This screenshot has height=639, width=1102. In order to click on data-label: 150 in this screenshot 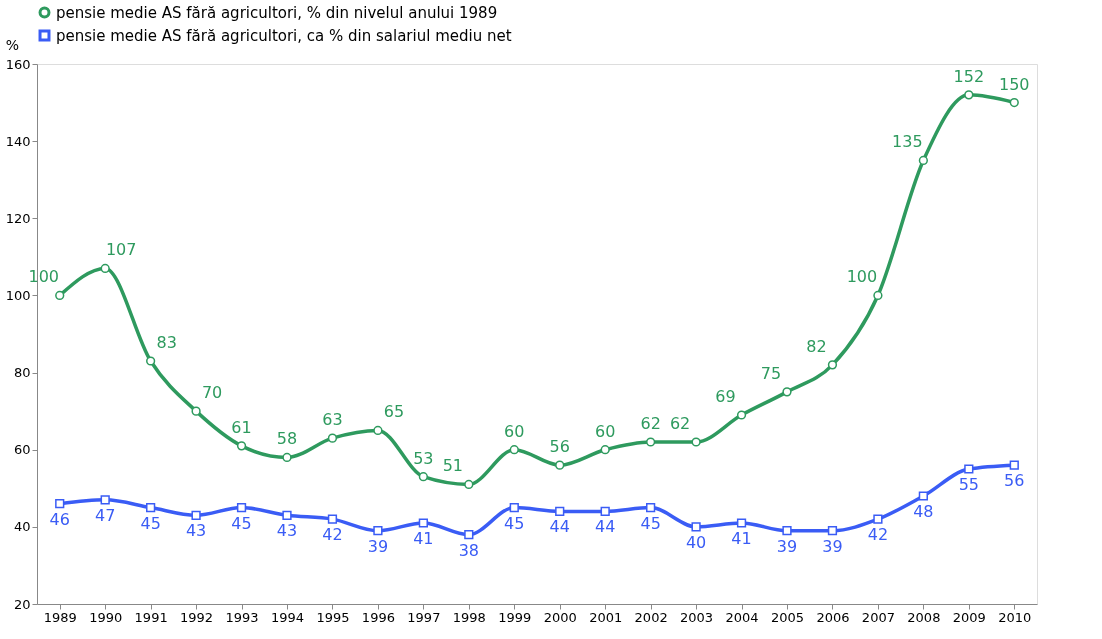, I will do `click(1014, 84)`.